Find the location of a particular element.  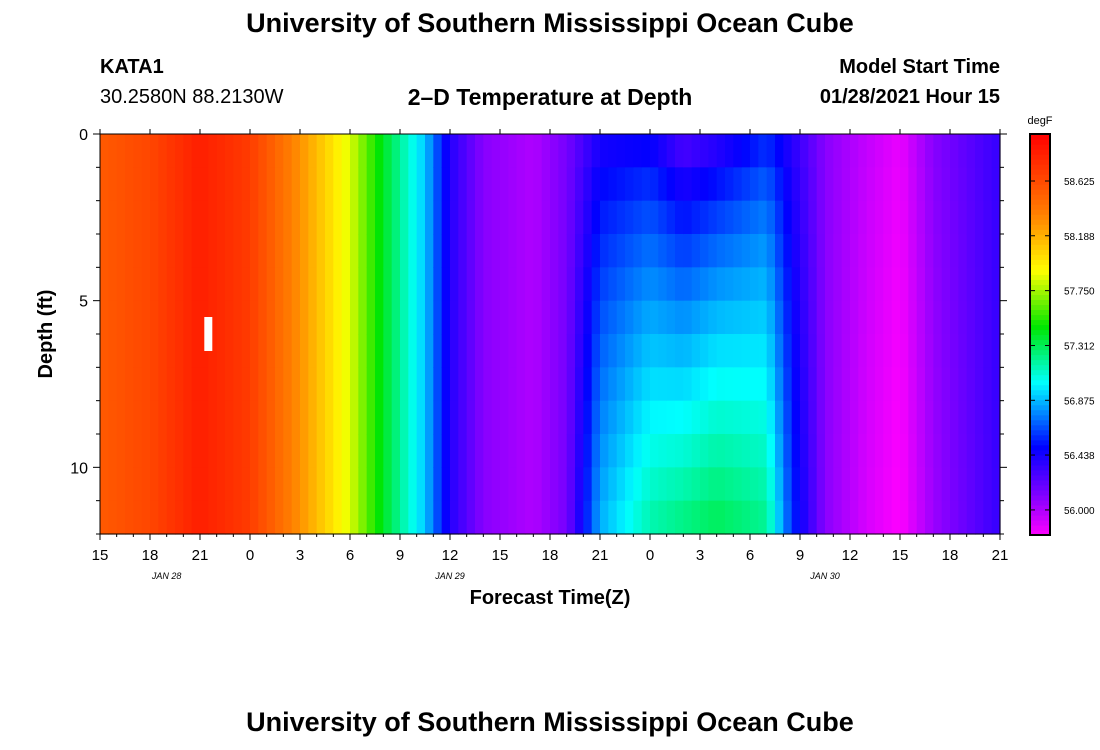

y-axis-title: Depth (ft) is located at coordinates (46, 334).